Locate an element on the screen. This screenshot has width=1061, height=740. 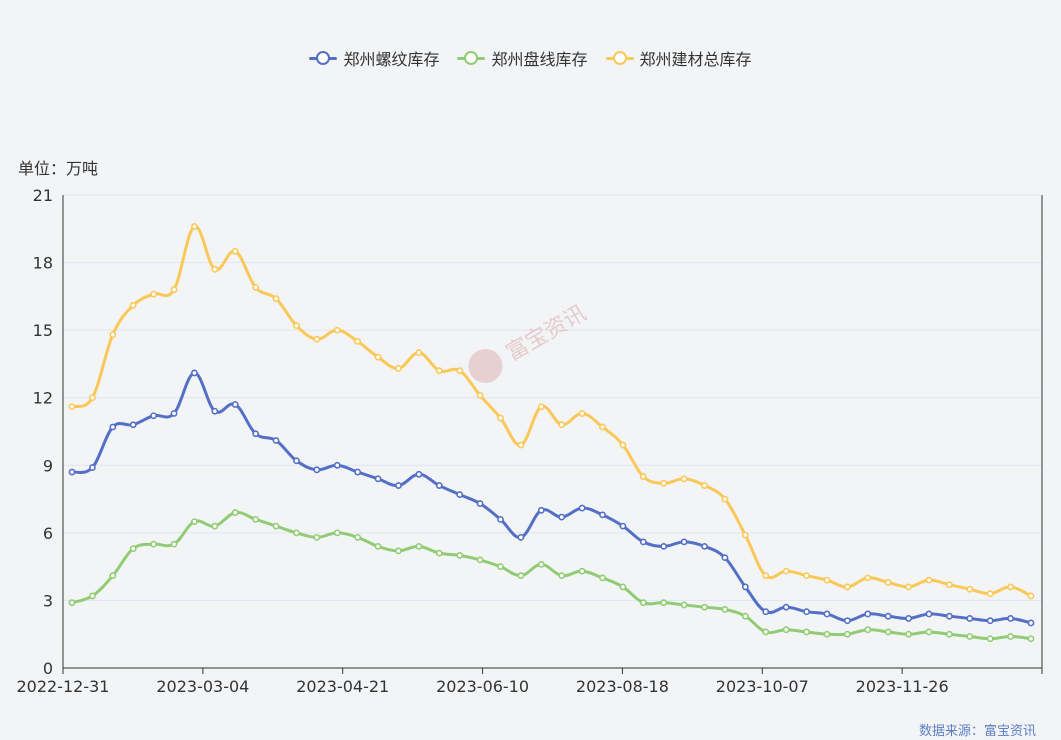
legend-item-total: 郑州建材总库存 is located at coordinates (678, 58).